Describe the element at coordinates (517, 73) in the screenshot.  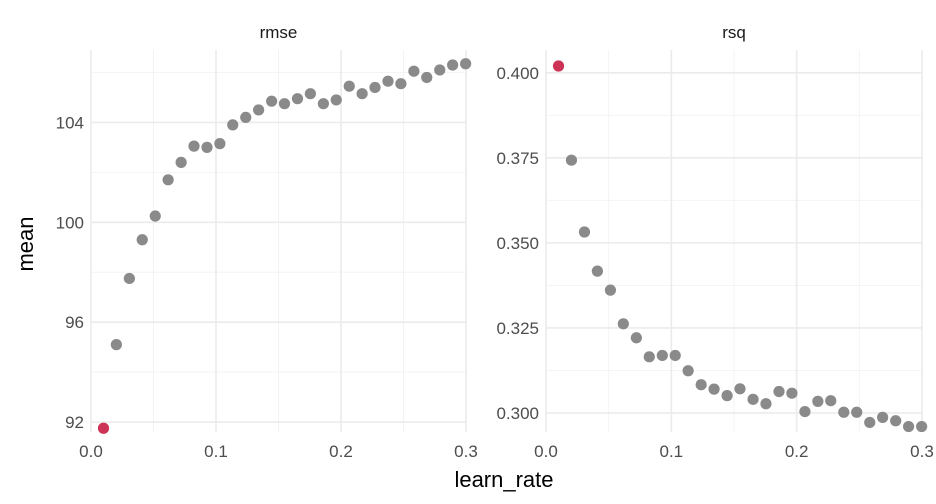
I see `y-tick-label: 0.400` at that location.